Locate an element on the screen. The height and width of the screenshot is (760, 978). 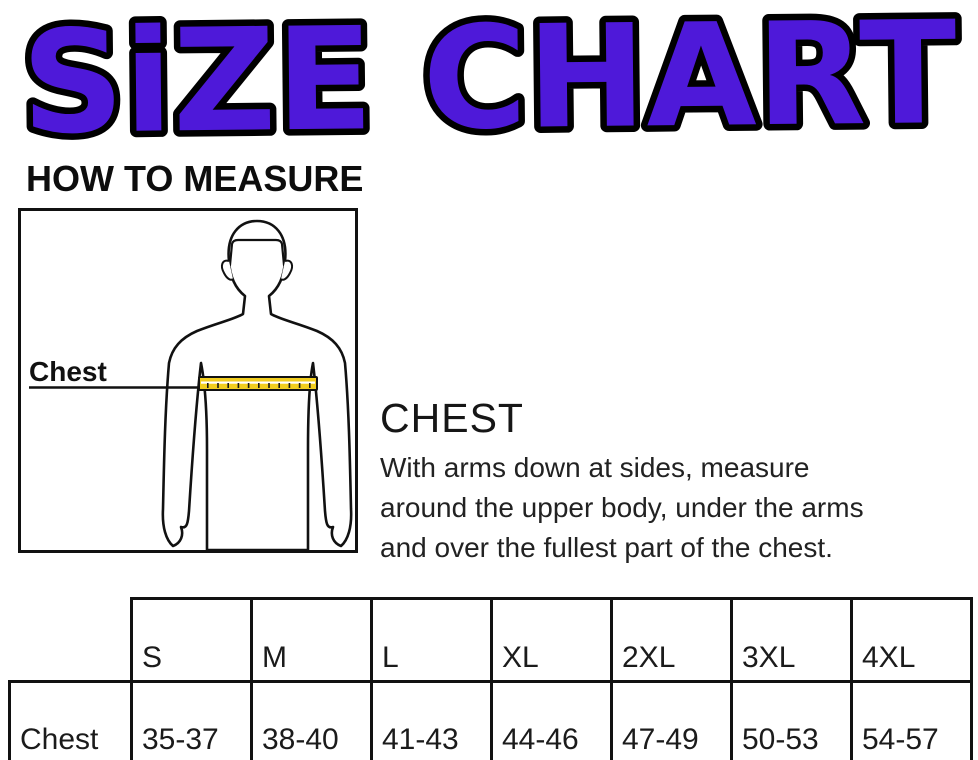
chest-value-s: 35-37 is located at coordinates (191, 720).